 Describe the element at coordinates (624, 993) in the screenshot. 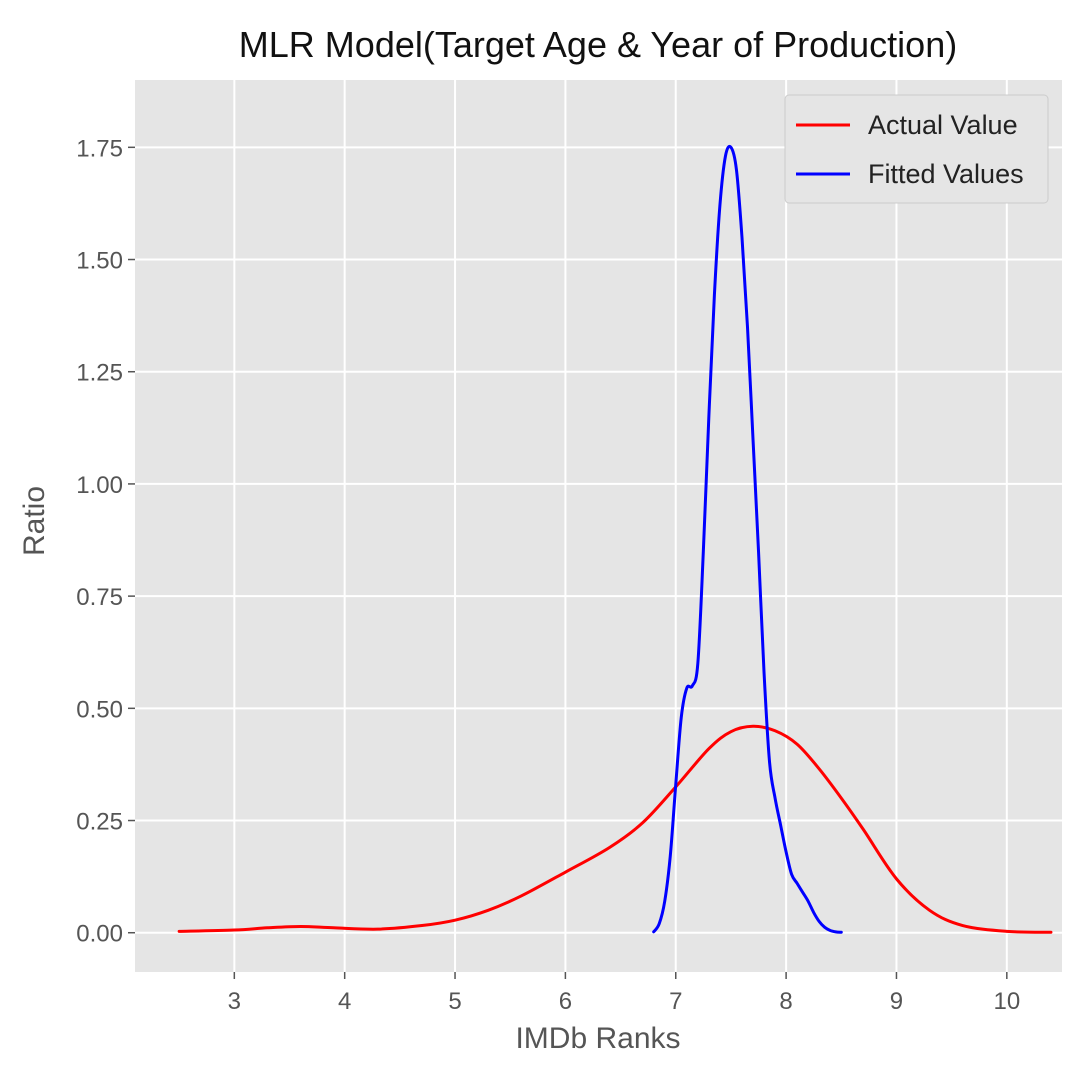

I see `x-axis: 3 4 5 6 7 8 9 10` at that location.